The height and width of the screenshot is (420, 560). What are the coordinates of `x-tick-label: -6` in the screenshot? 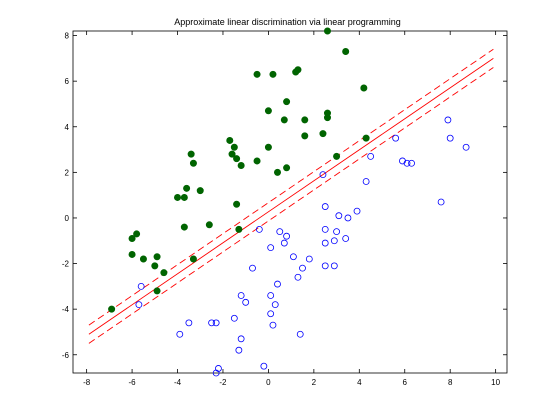 It's located at (133, 382).